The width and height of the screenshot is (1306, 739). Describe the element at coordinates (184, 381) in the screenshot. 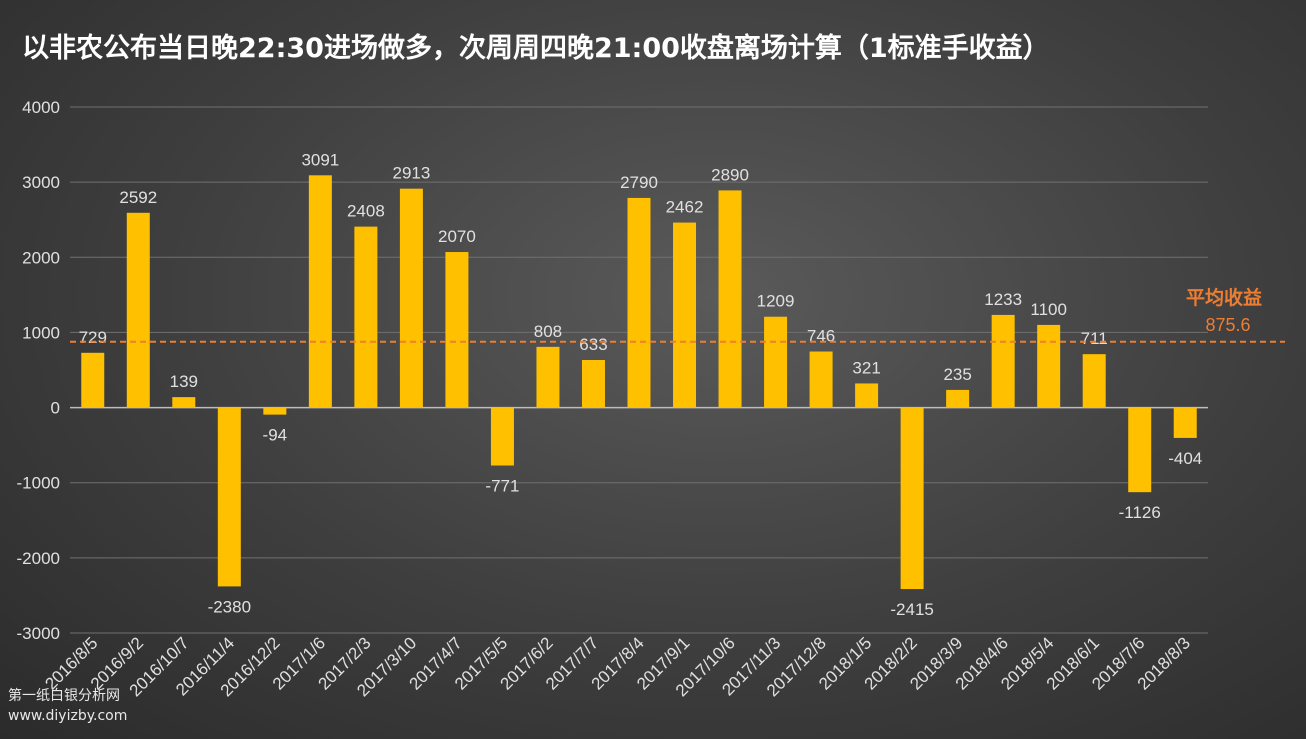

I see `data-label: 139` at that location.